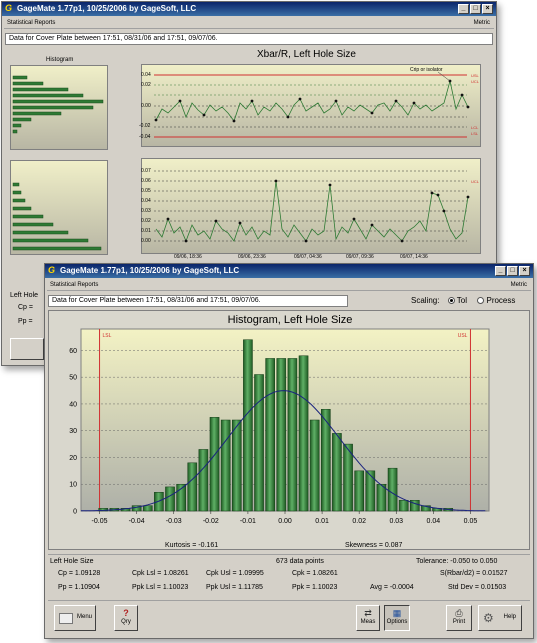  Describe the element at coordinates (73, 404) in the screenshot. I see `y-tick-label: 40` at that location.